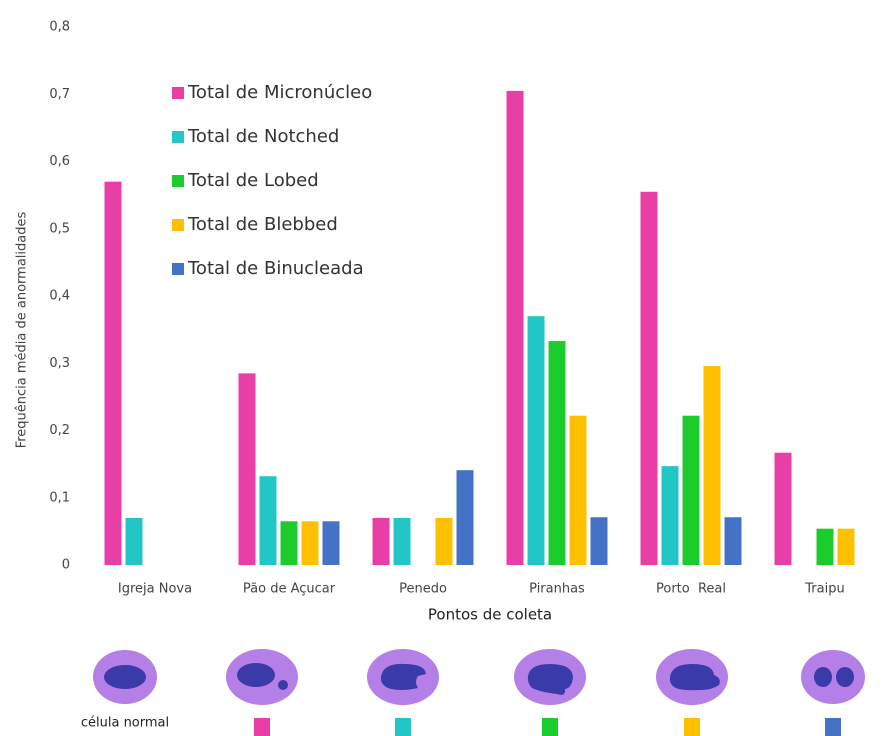  I want to click on y-tick-label: 0,4, so click(59, 296).